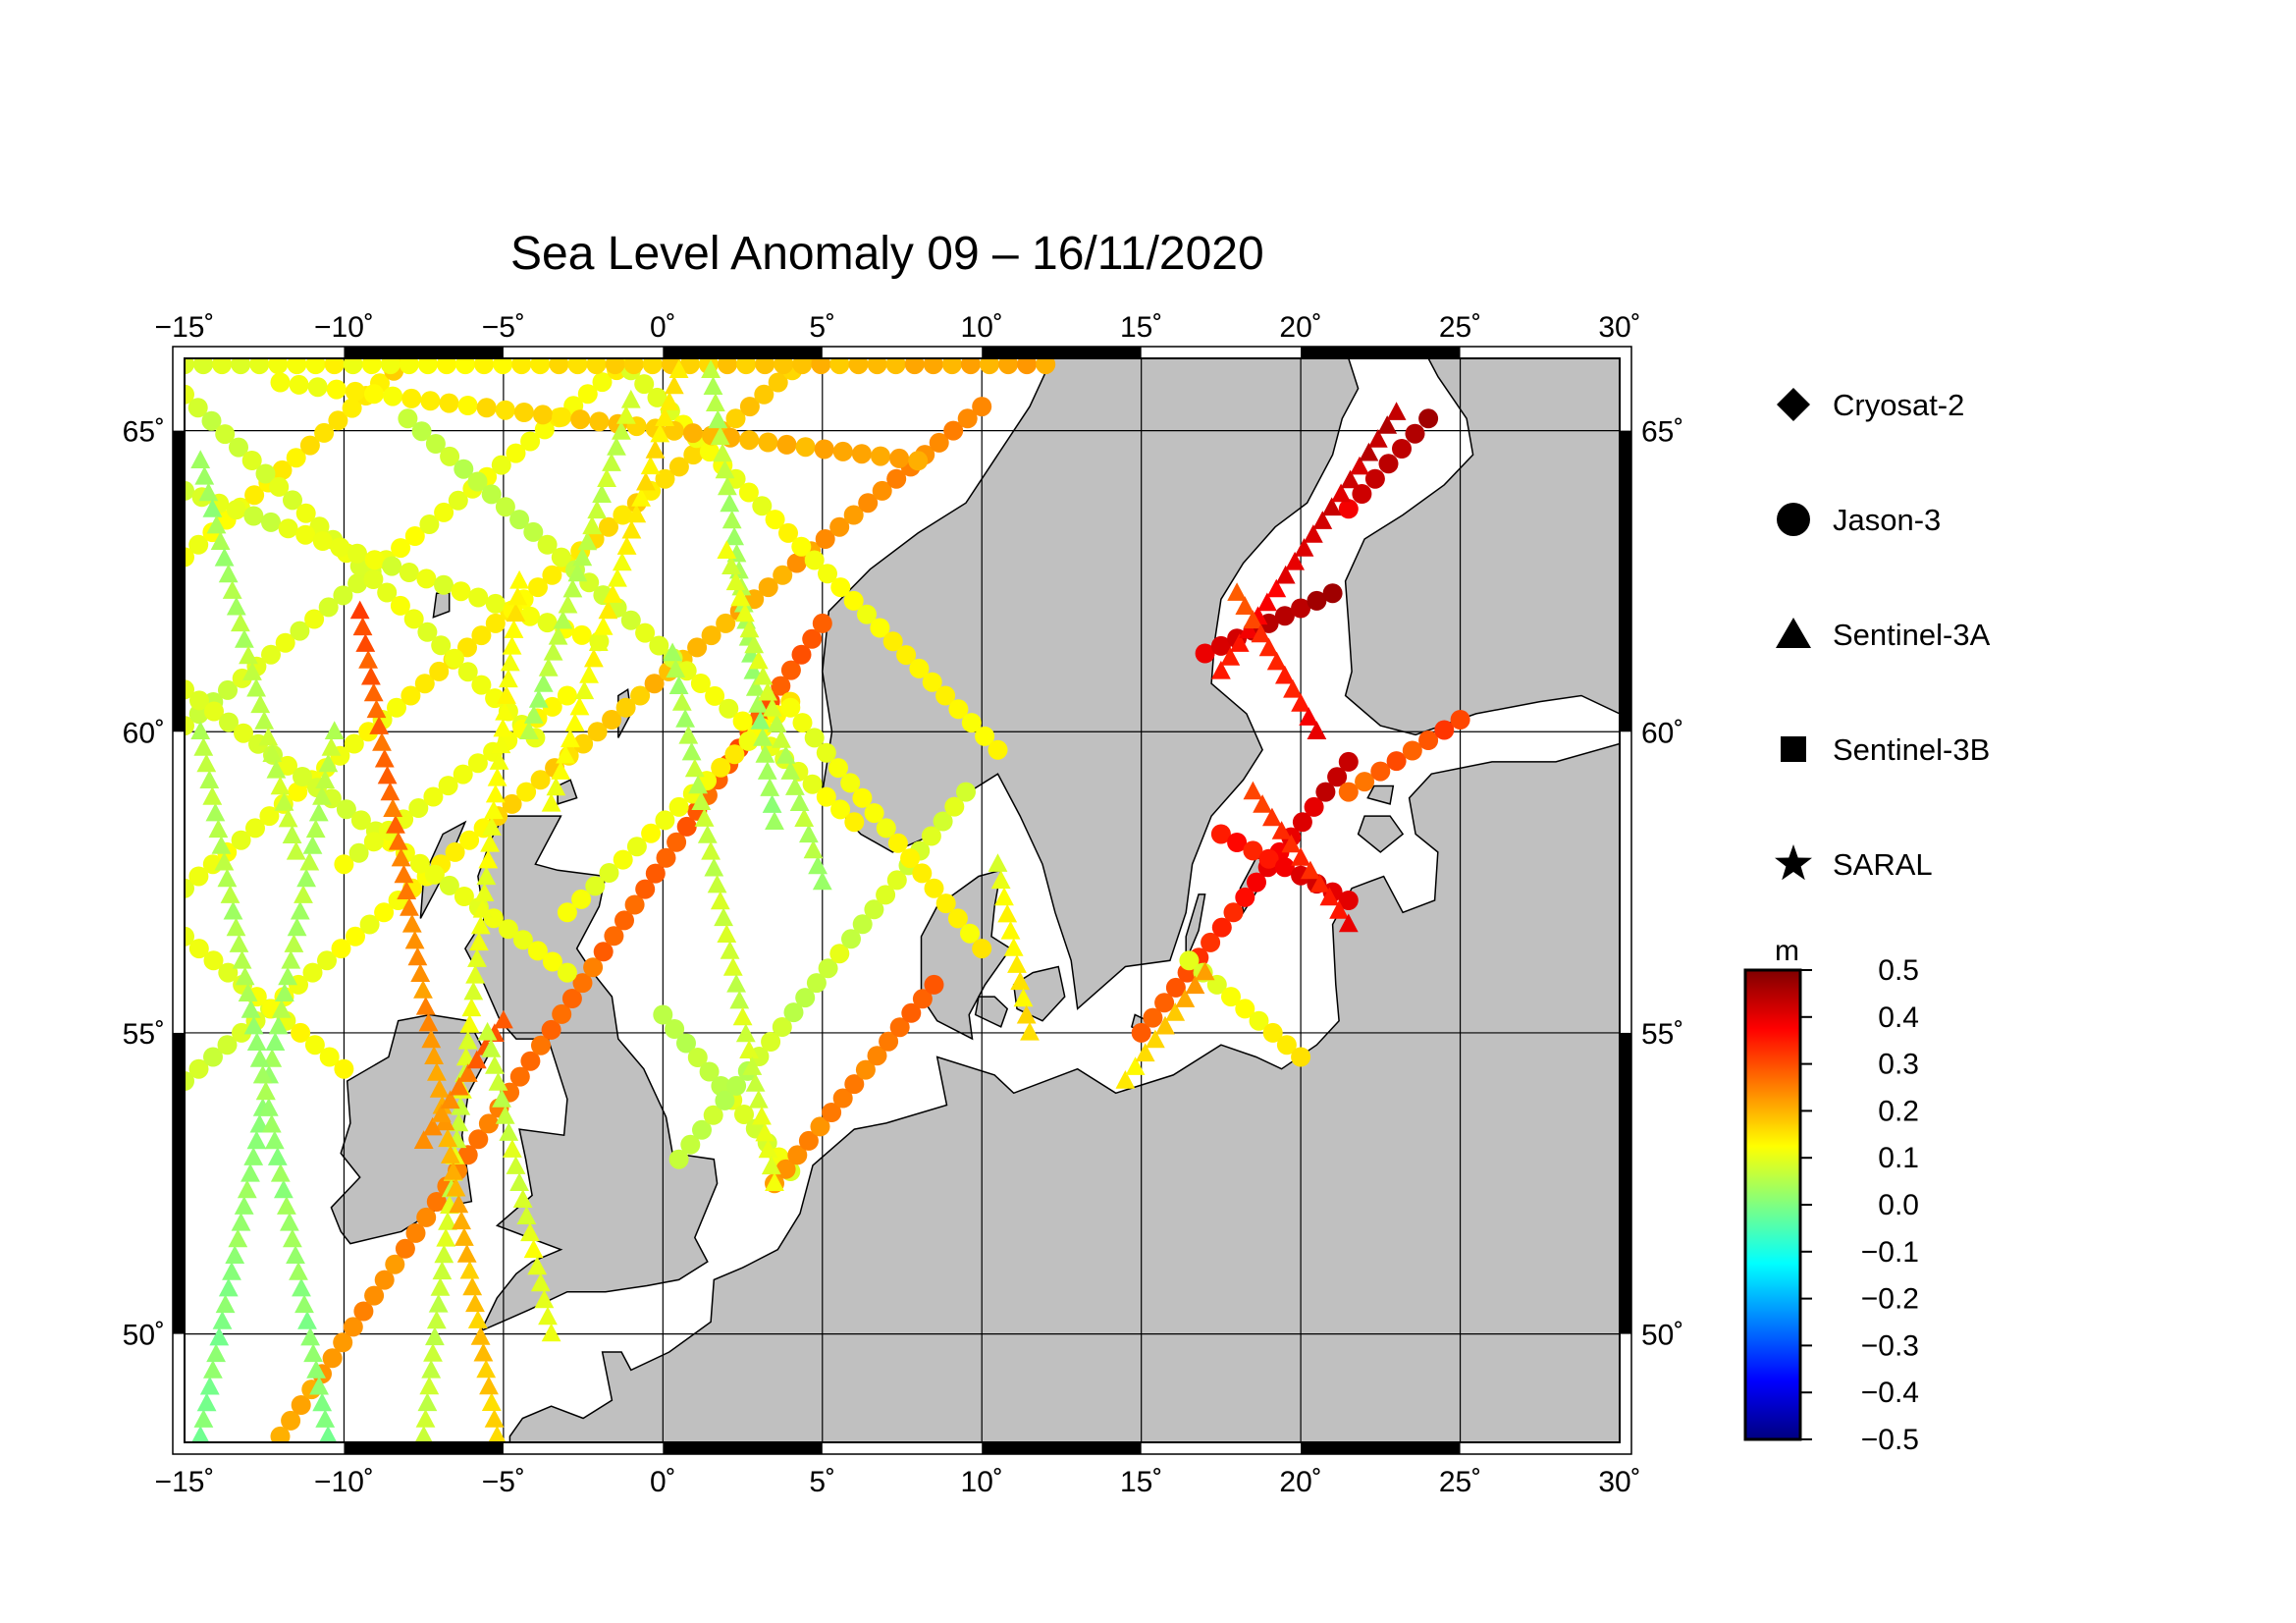  Describe the element at coordinates (424, 1448) in the screenshot. I see `frame-bar-bottom` at that location.